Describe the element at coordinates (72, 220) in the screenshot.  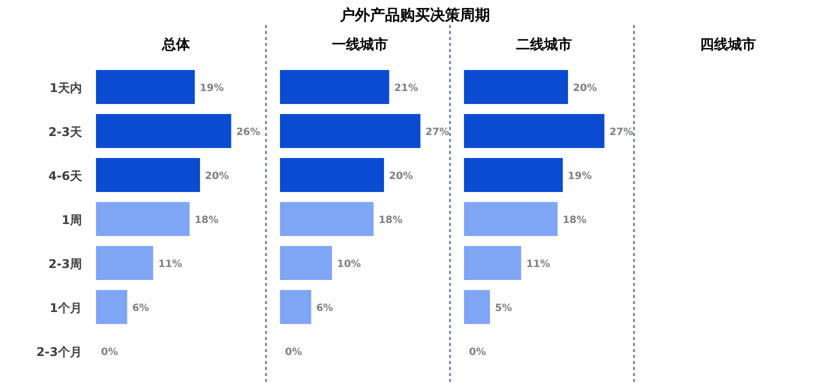
I see `y-tick-label: 1周` at that location.